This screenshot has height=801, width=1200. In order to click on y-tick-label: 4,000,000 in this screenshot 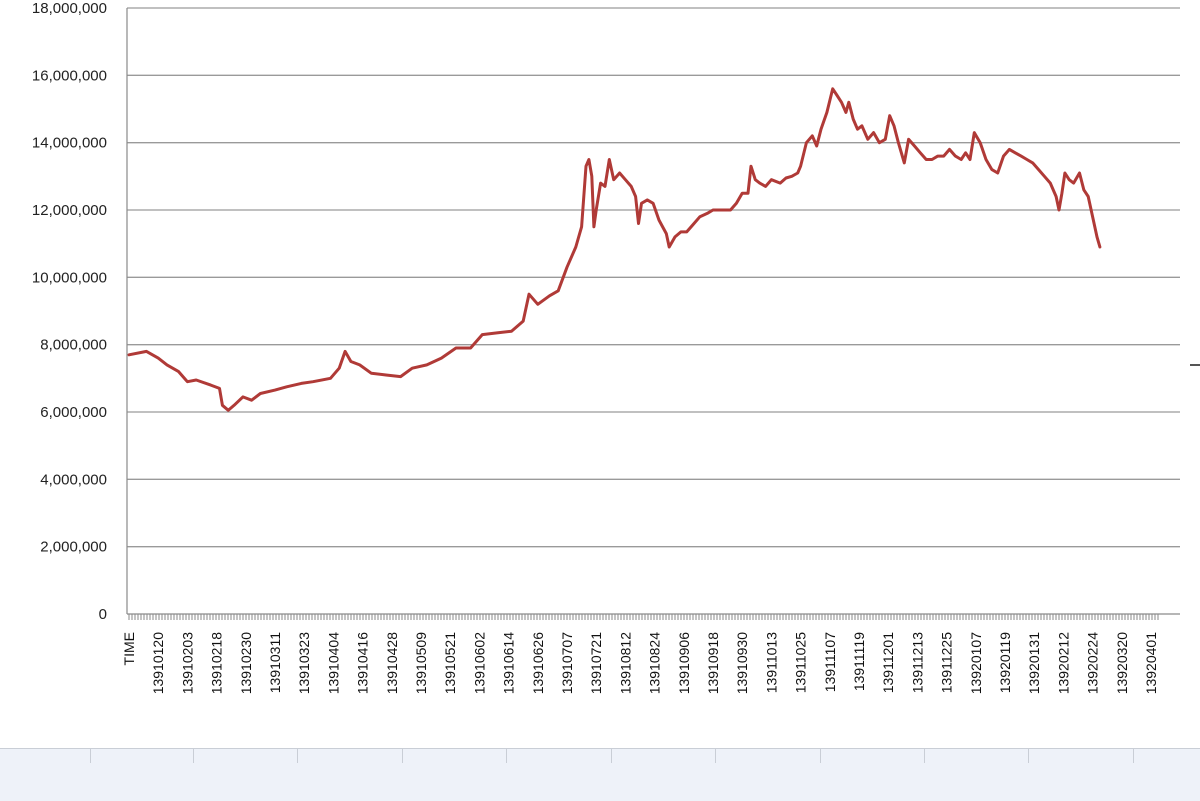, I will do `click(73, 479)`.